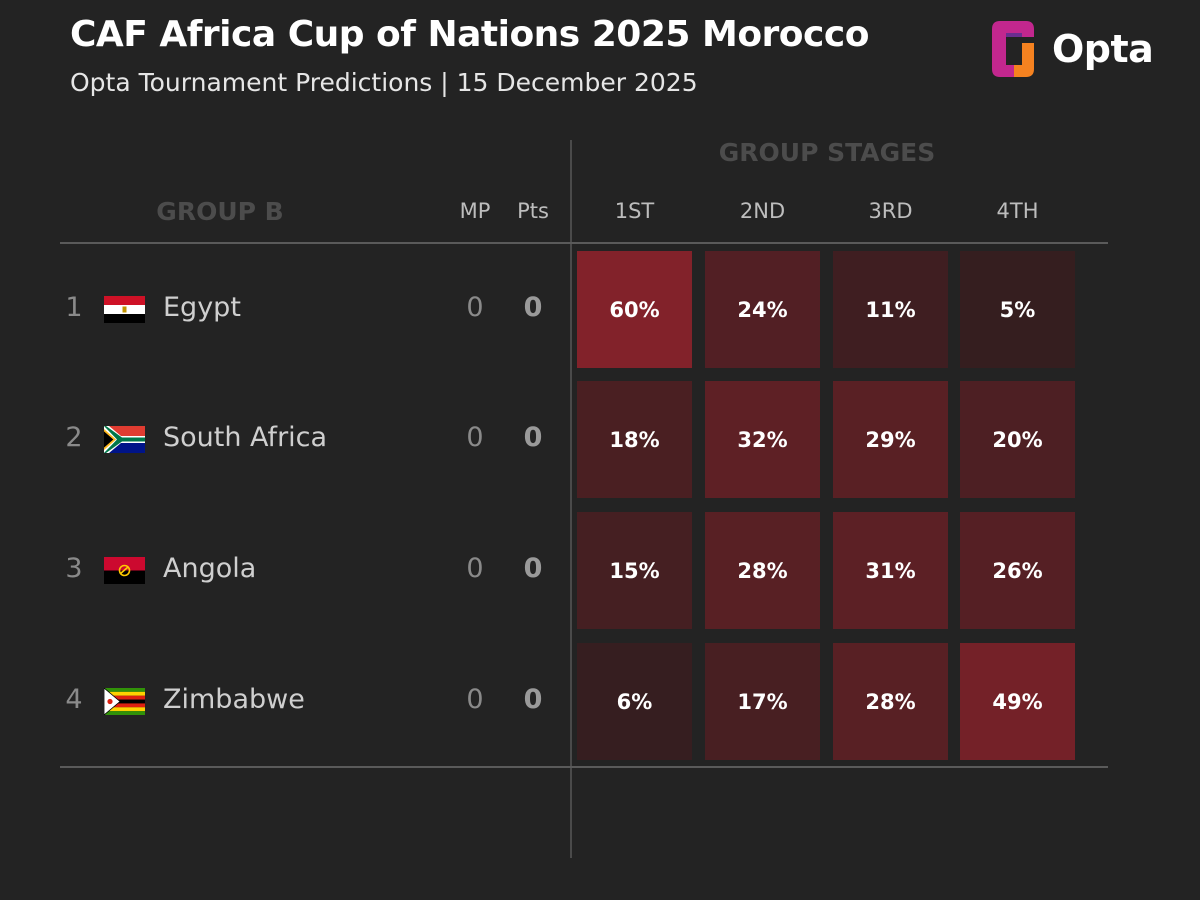 The image size is (1200, 900). Describe the element at coordinates (634, 701) in the screenshot. I see `probability-cell: 6%` at that location.